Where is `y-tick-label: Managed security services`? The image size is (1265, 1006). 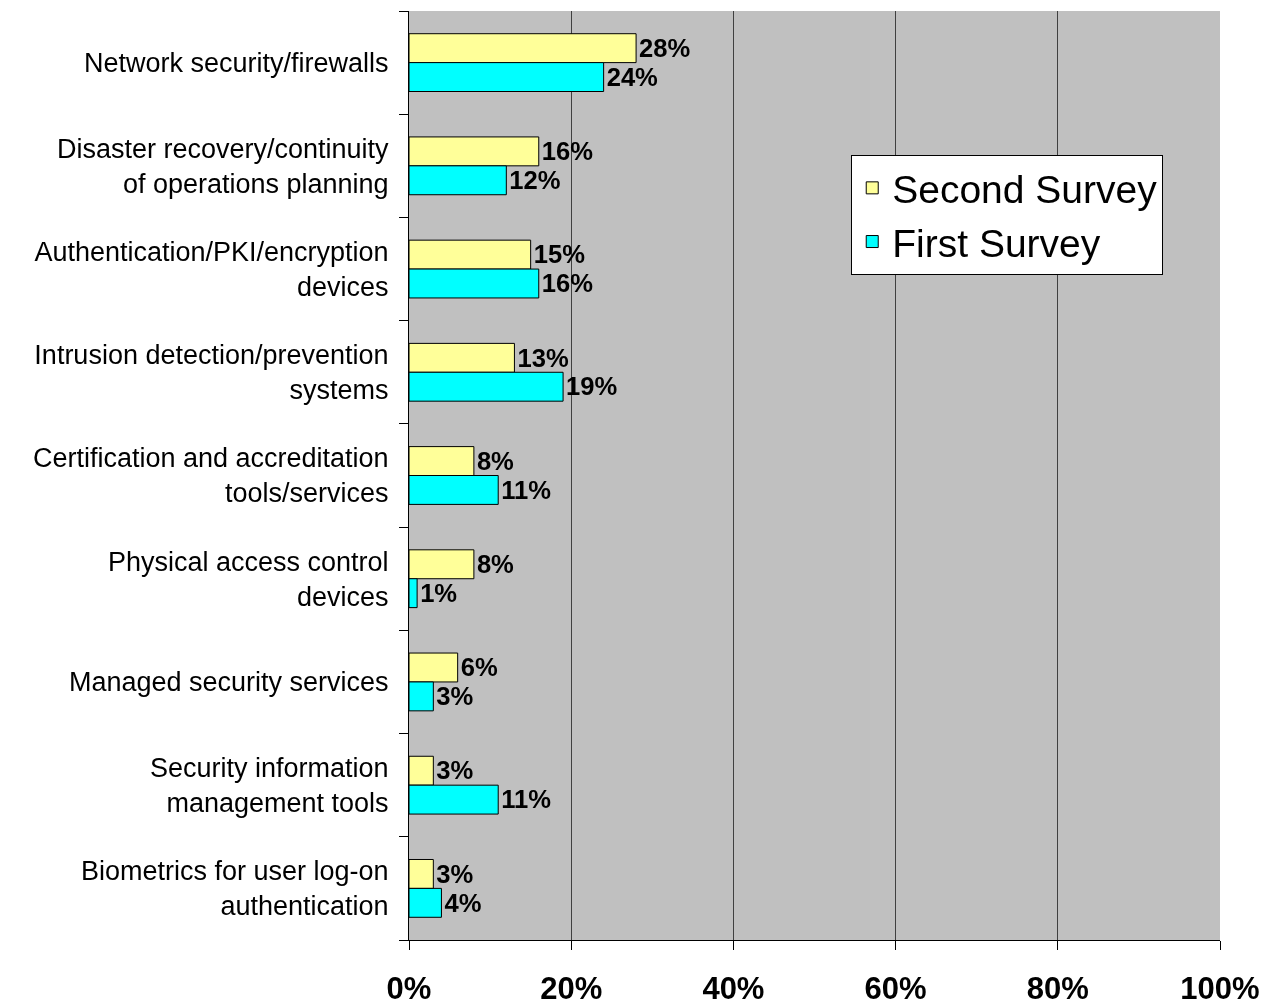
y-tick-label: Managed security services is located at coordinates (228, 682).